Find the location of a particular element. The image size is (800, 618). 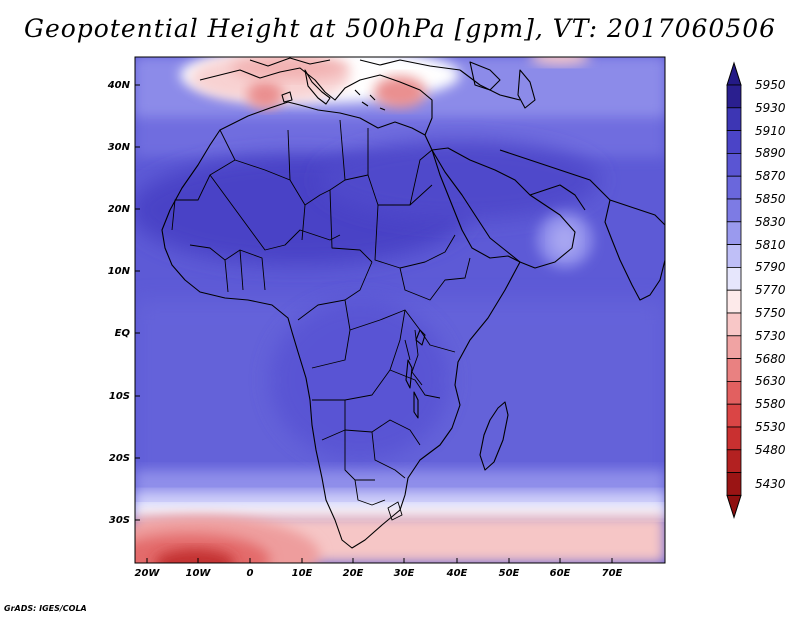

lon-label-0: 0 is located at coordinates (250, 573).